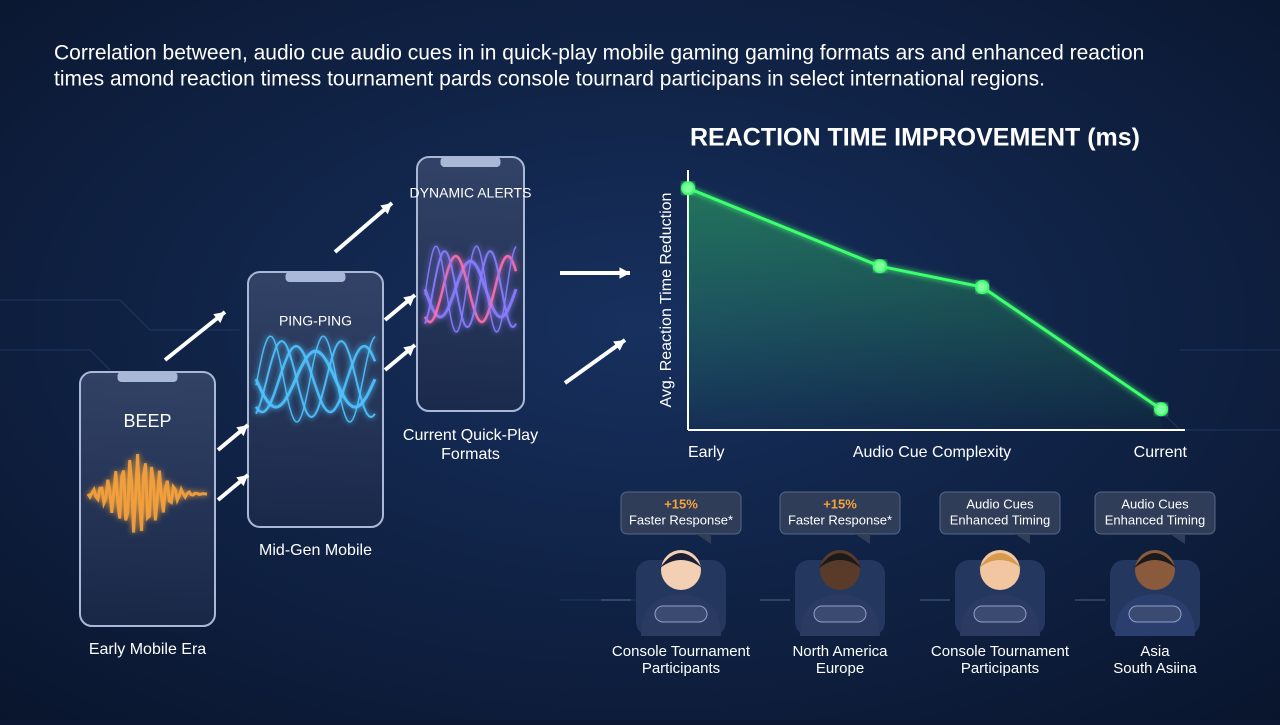 The height and width of the screenshot is (725, 1280). What do you see at coordinates (840, 651) in the screenshot?
I see `persona-caption: North America` at bounding box center [840, 651].